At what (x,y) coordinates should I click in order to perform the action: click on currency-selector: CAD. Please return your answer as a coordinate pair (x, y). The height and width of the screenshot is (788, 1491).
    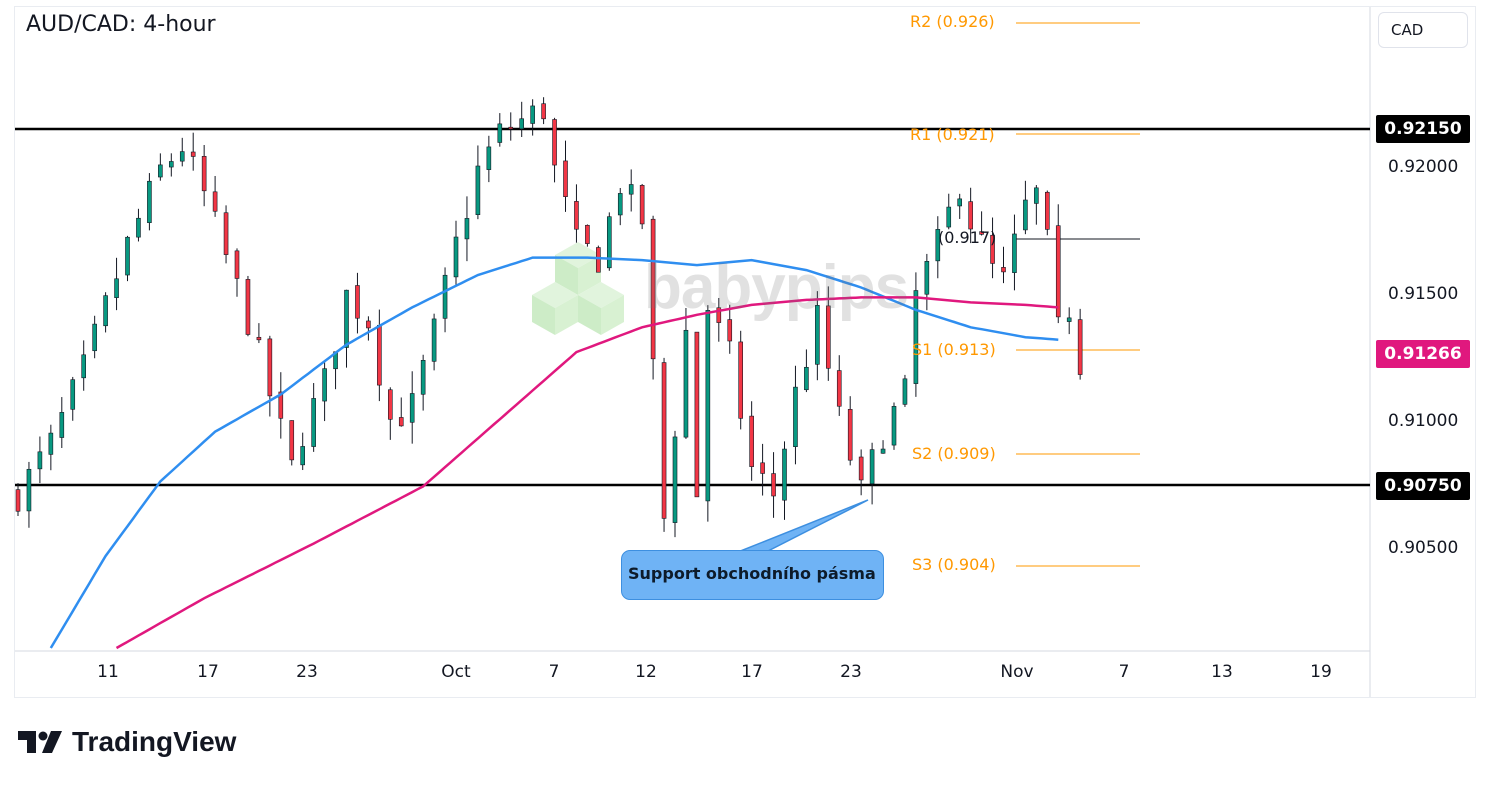
    Looking at the image, I should click on (1423, 30).